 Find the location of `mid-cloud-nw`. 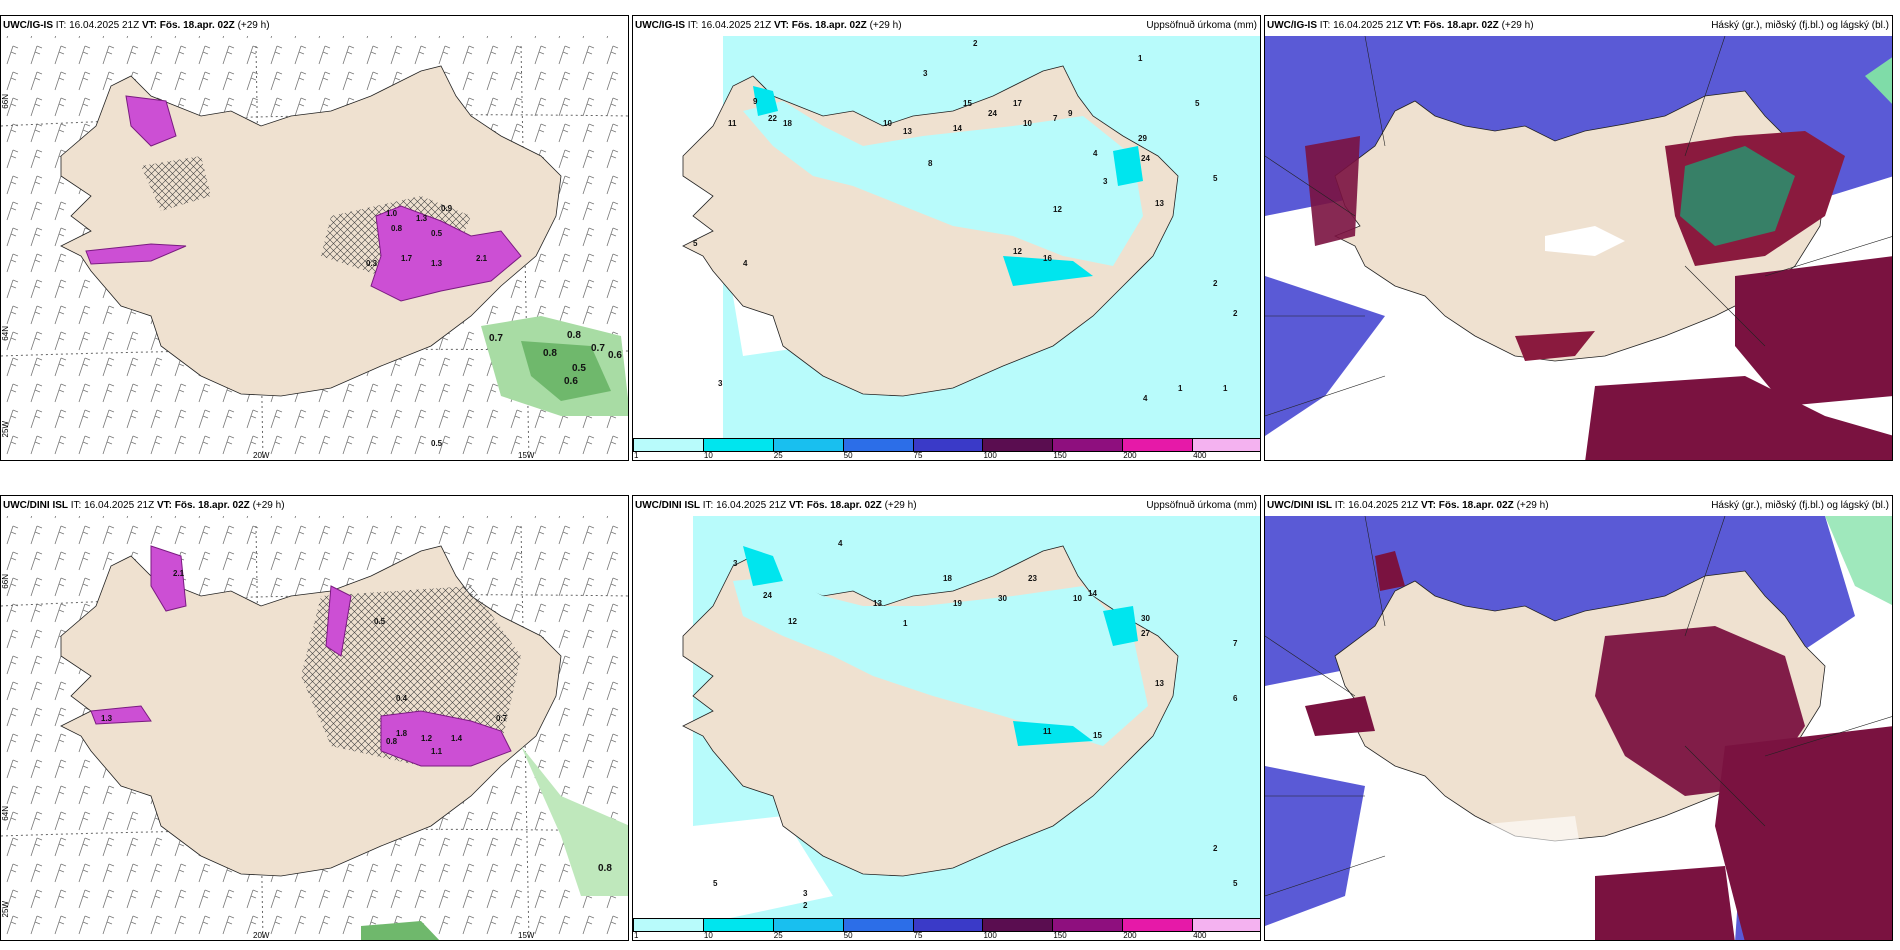

mid-cloud-nw is located at coordinates (1390, 571).